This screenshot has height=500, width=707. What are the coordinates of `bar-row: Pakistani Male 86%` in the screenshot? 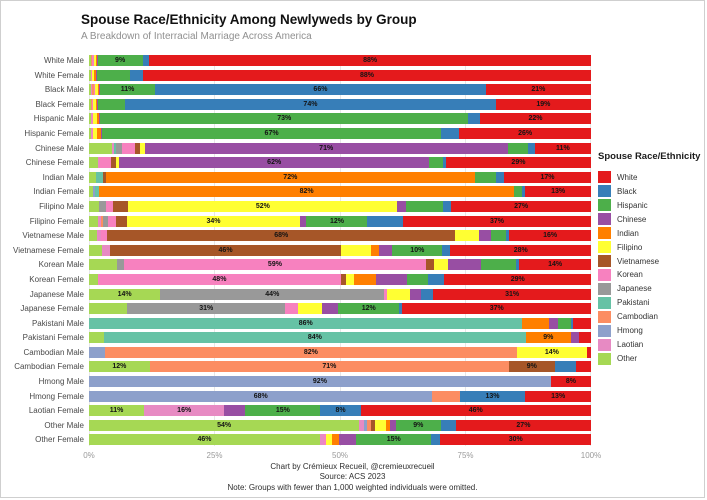 It's located at (296, 323).